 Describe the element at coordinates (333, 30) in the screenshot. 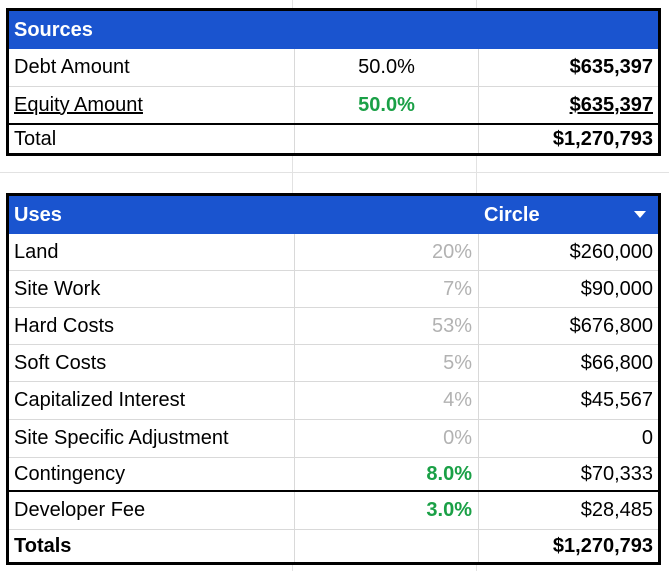

I see `sources-header-row: Sources` at that location.